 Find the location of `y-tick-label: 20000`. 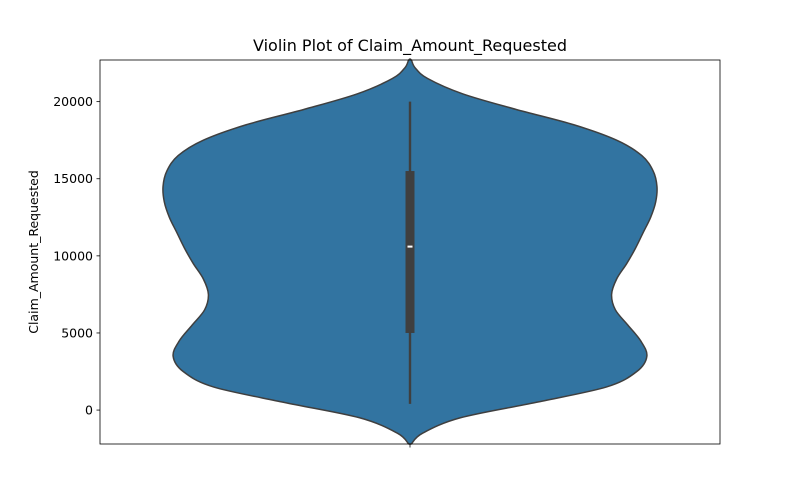

y-tick-label: 20000 is located at coordinates (73, 101).